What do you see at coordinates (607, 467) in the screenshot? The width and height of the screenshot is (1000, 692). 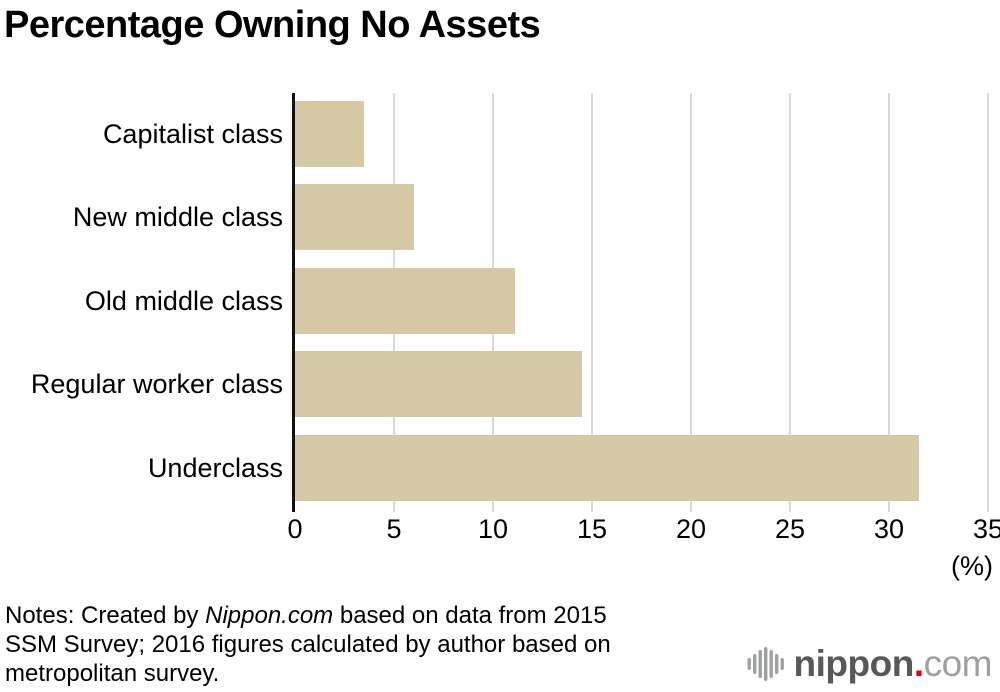 I see `bar-underclass` at bounding box center [607, 467].